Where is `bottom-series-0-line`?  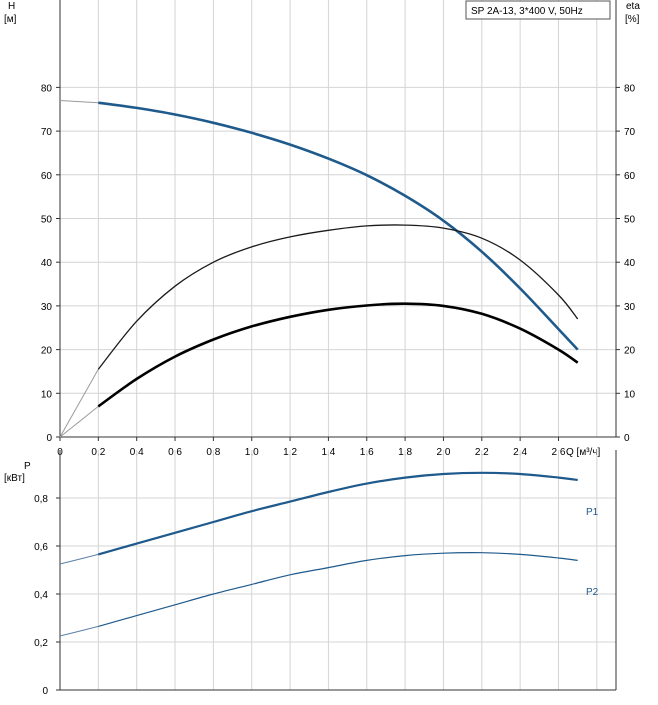 bottom-series-0-line is located at coordinates (338, 513).